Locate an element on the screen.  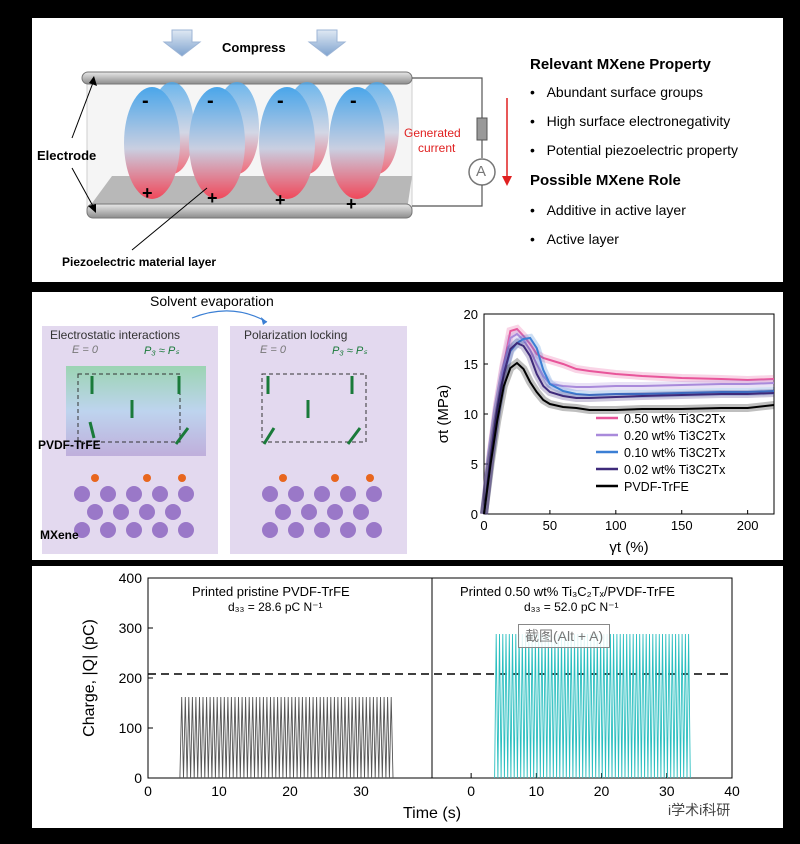
role-item: Active layer is located at coordinates (582, 239).